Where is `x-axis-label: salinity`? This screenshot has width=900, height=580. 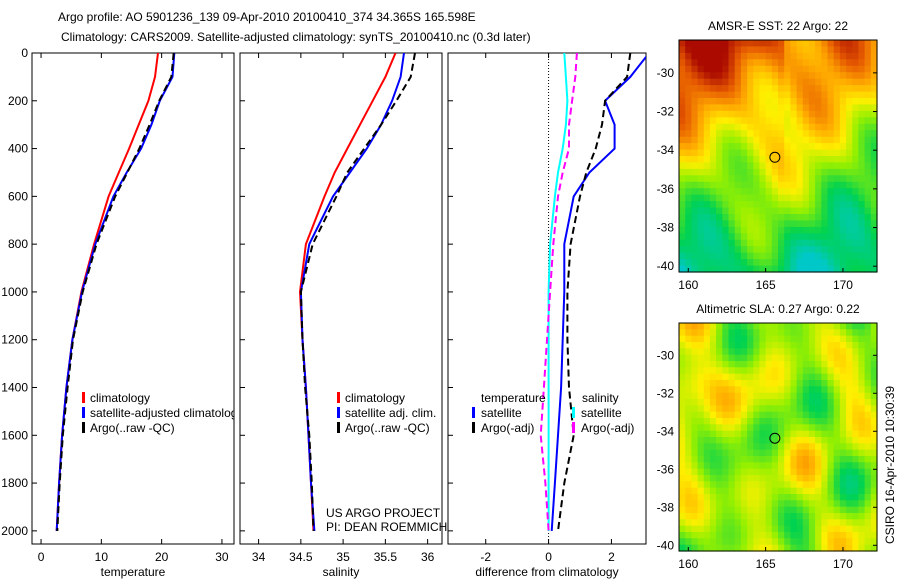 x-axis-label: salinity is located at coordinates (341, 572).